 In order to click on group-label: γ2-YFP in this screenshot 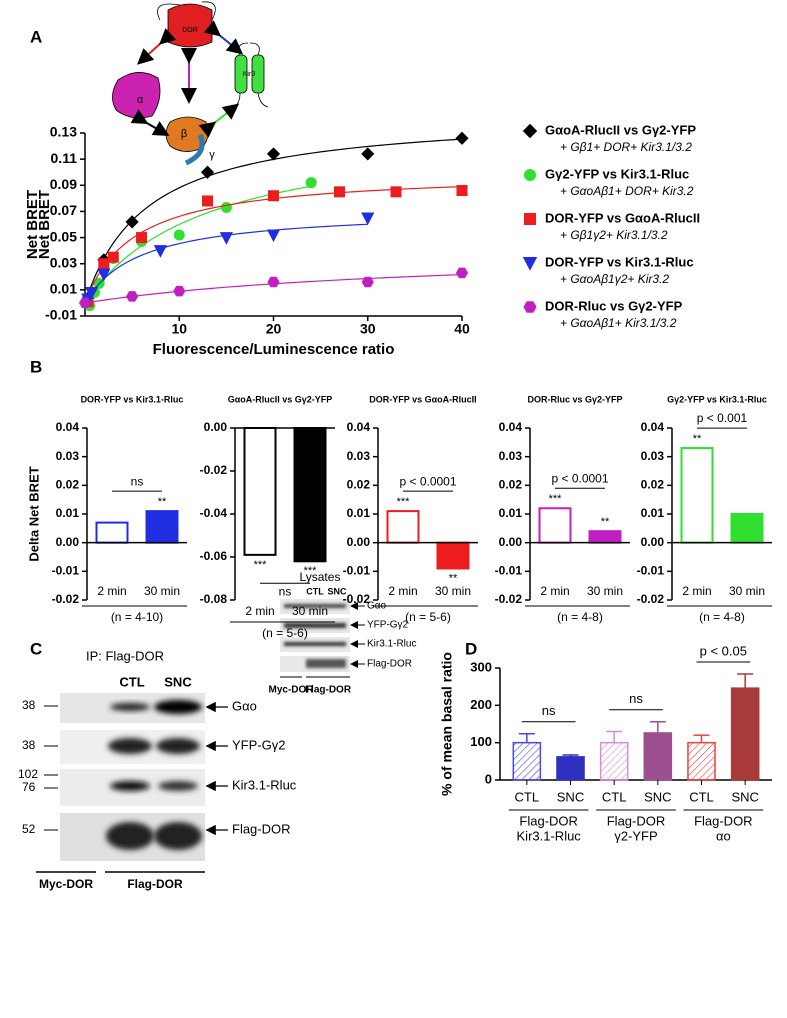, I will do `click(635, 835)`.